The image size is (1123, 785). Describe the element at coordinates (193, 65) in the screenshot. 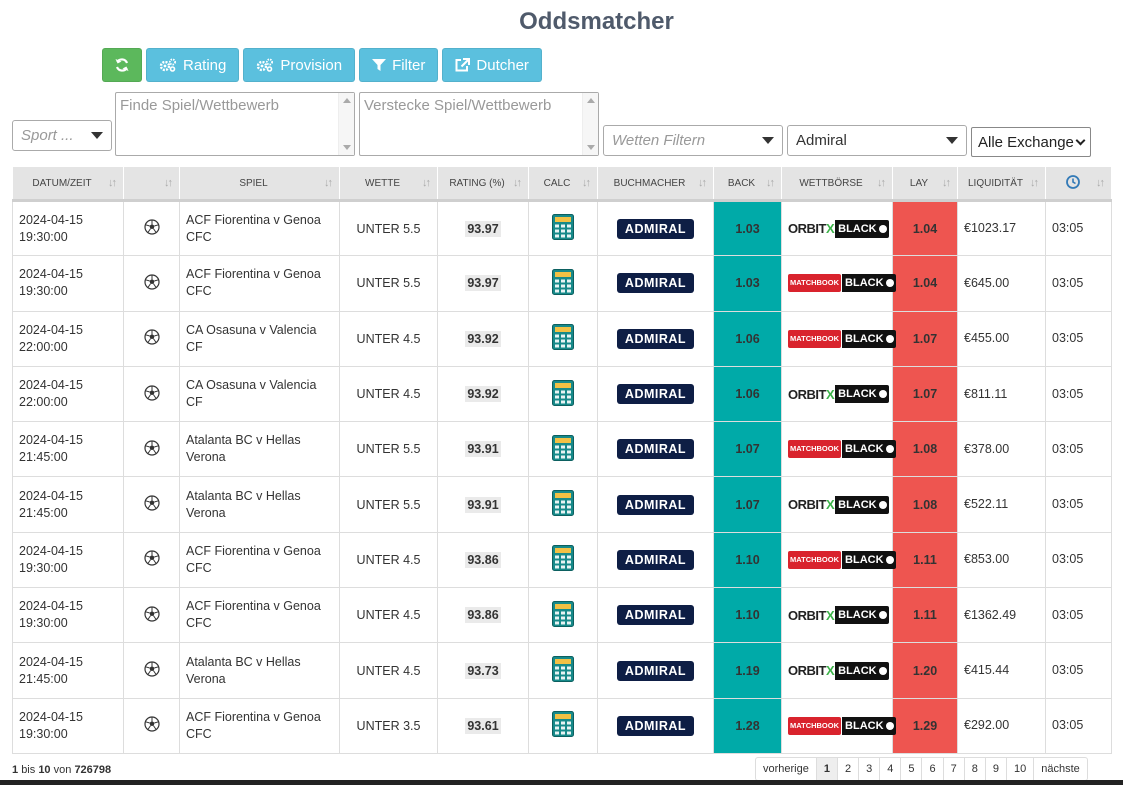

I see `rating-button: Rating` at that location.